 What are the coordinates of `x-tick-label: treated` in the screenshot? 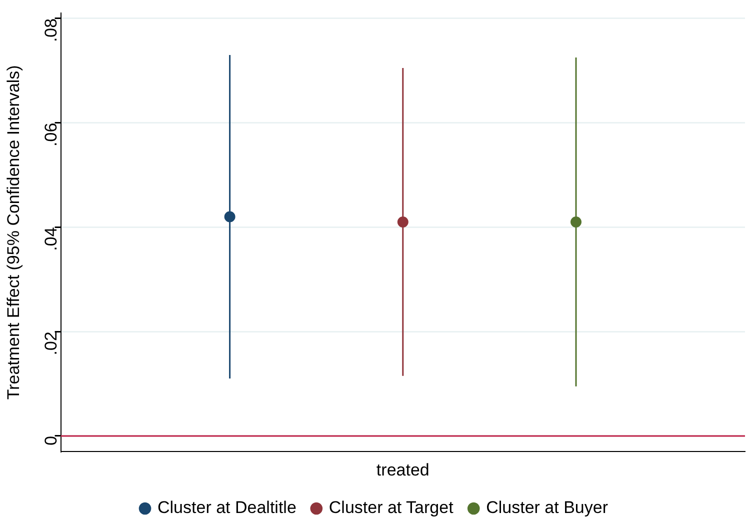 It's located at (403, 470).